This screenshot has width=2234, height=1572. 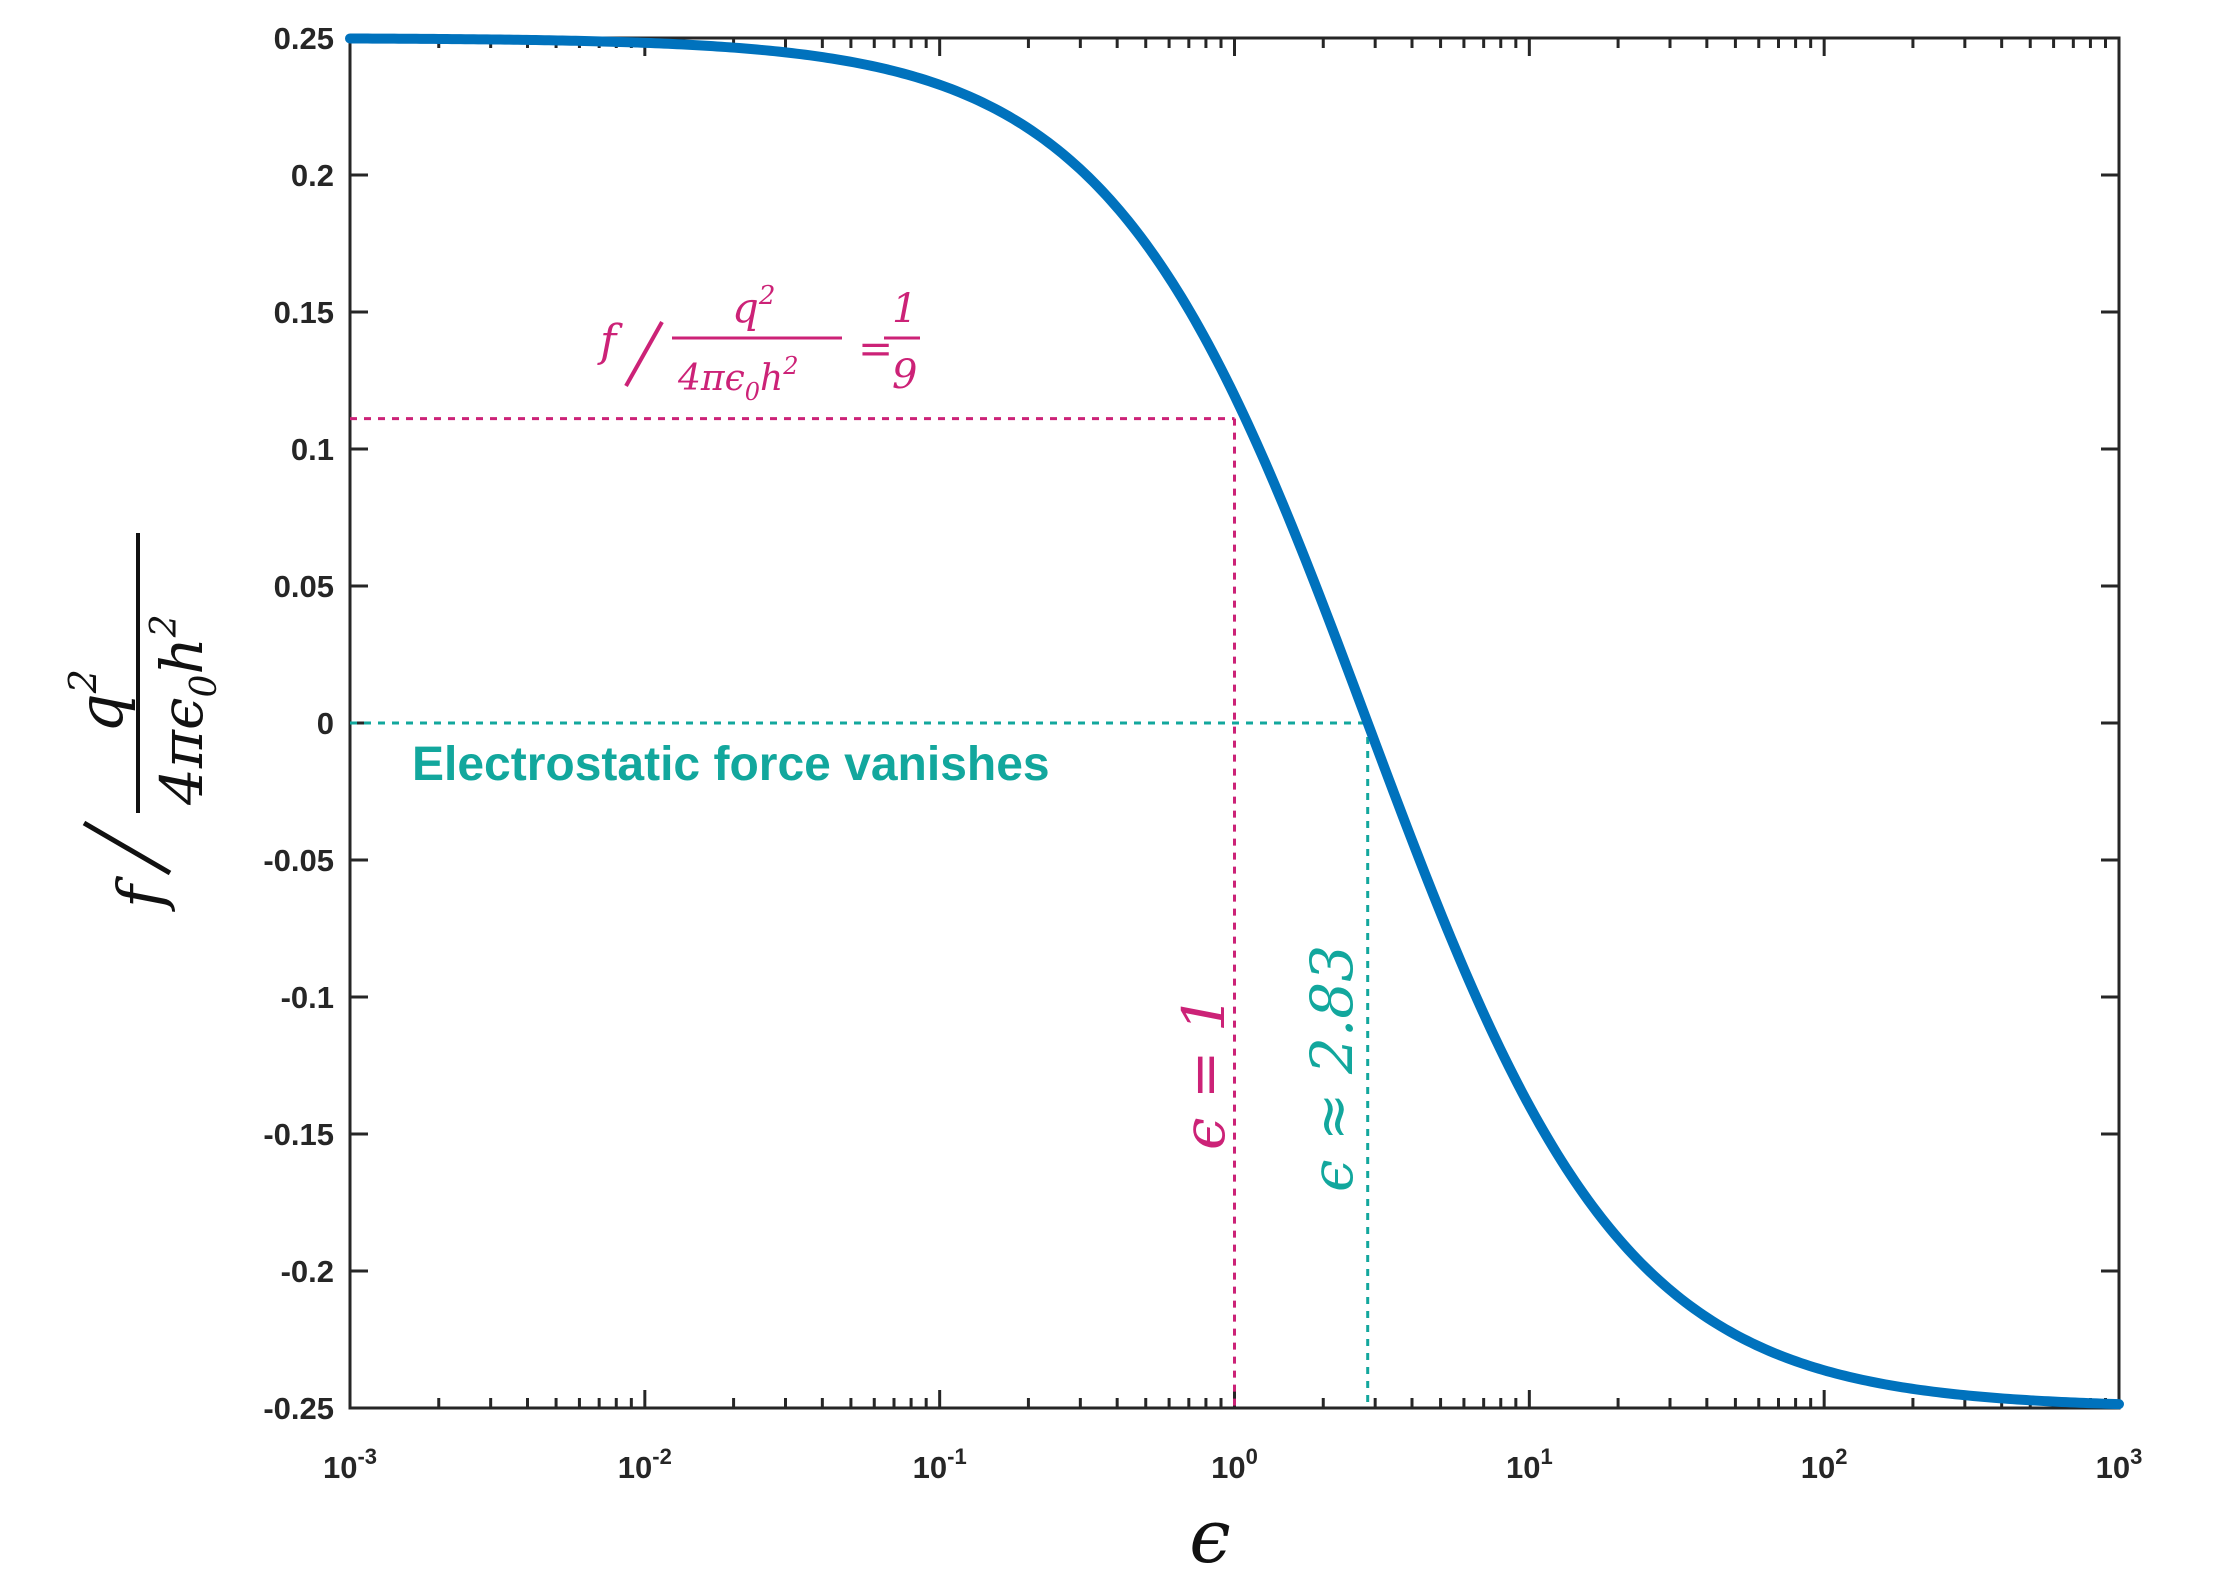 What do you see at coordinates (99, 701) in the screenshot?
I see `y-label-numerator: q2` at bounding box center [99, 701].